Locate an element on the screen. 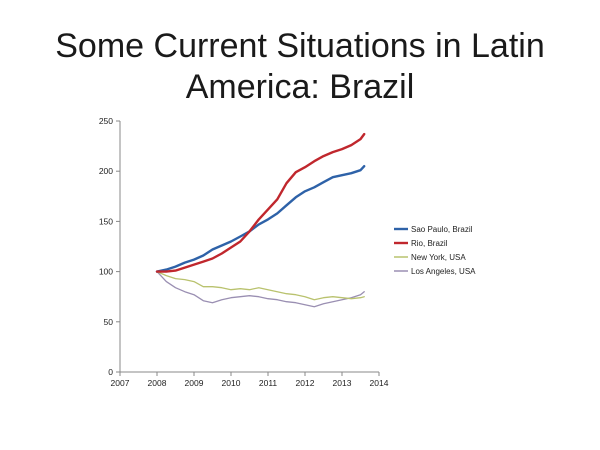 Image resolution: width=600 pixels, height=450 pixels. series-line-sao-paulo-brazil is located at coordinates (260, 219).